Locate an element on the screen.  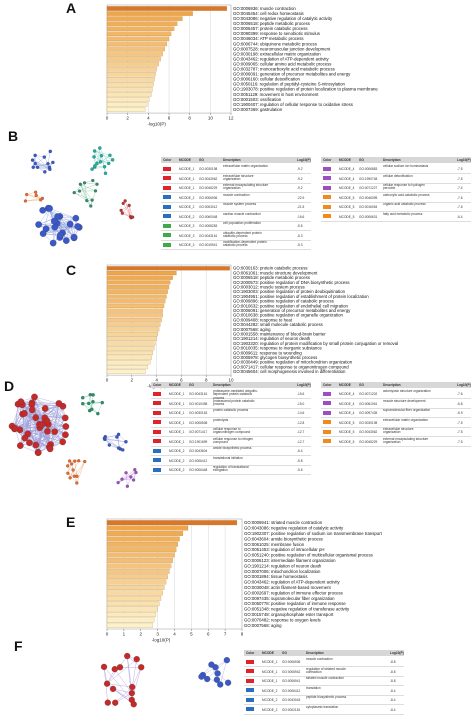
bar-label: GO:0006936: muscle contraction is located at coordinates (264, 8).